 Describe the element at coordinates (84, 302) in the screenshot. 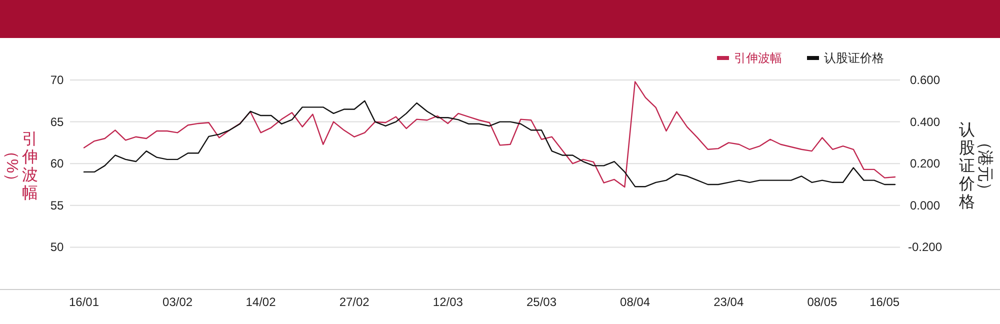

I see `x-tick-label: 16/01` at that location.